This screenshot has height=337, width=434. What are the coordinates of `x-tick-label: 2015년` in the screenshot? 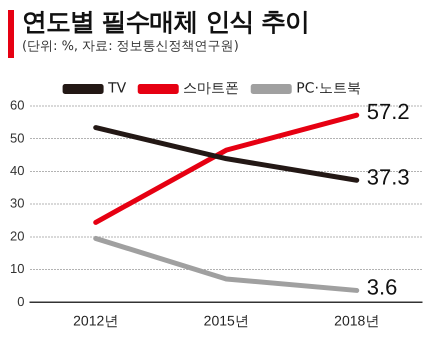 It's located at (226, 320).